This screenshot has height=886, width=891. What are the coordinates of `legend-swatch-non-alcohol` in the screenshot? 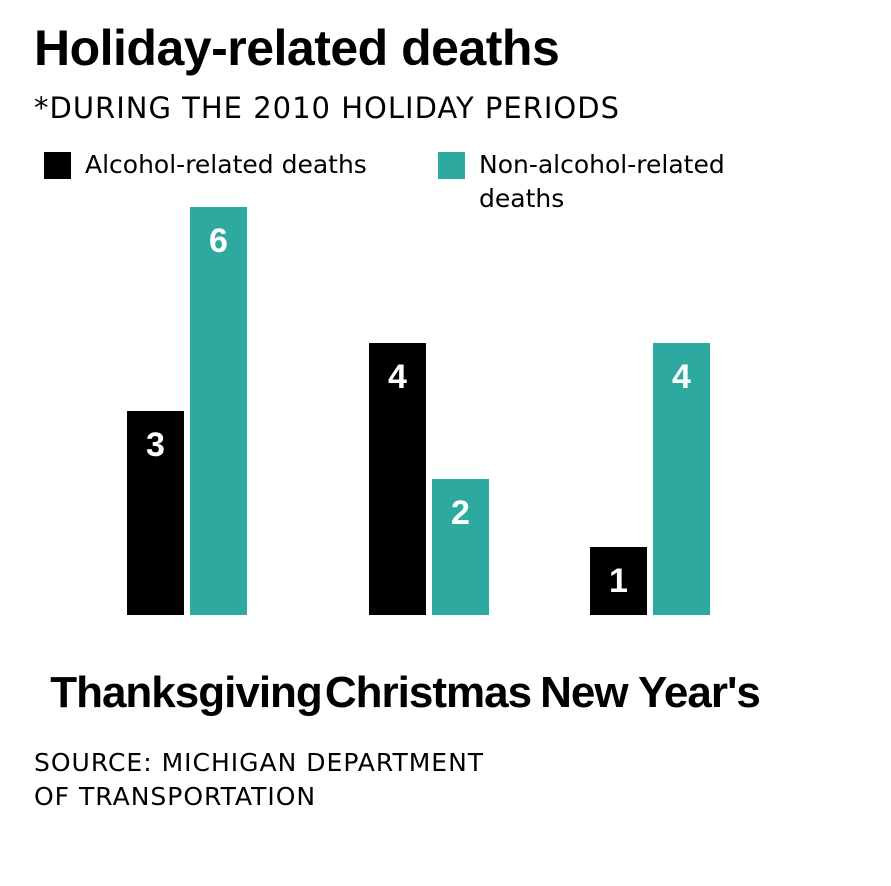 It's located at (451, 165).